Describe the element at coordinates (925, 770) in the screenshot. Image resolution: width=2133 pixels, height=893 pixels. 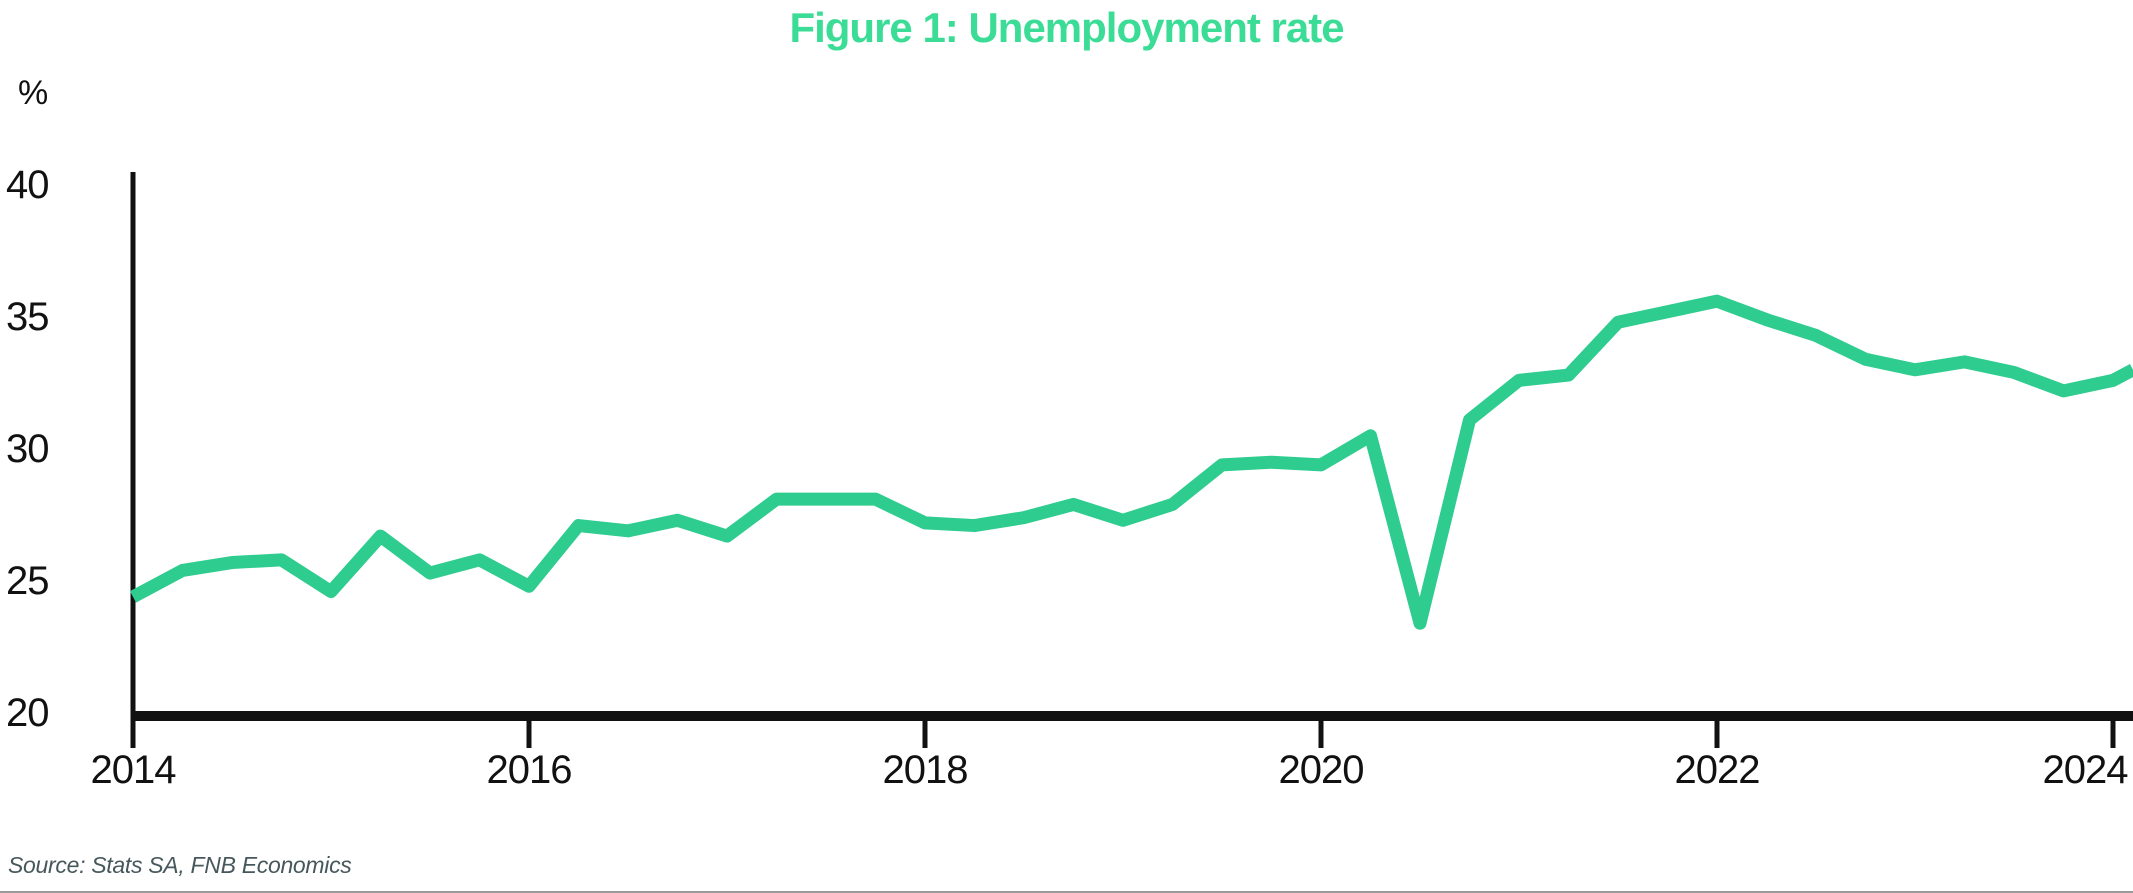
I see `x-axis-tick-label: 2018` at that location.